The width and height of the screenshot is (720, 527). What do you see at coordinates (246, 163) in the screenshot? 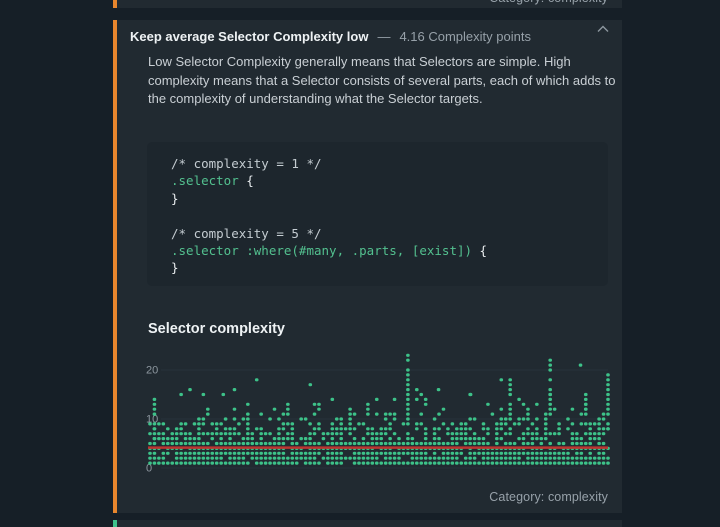
I see `code-line: /* complexity = 1 */` at bounding box center [246, 163].